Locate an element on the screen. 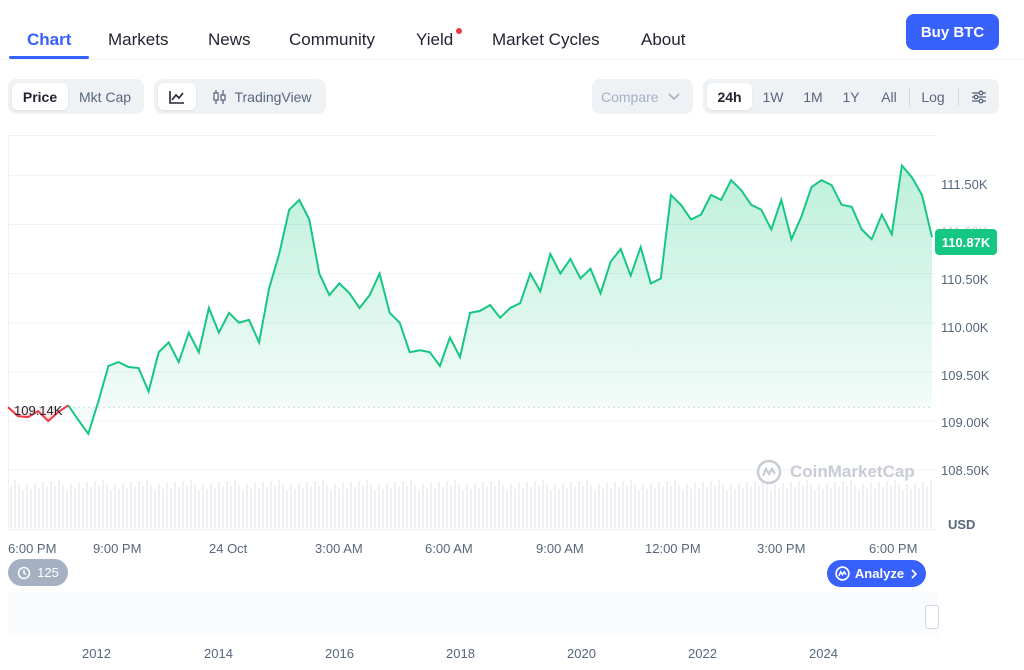 The image size is (1024, 670). tab-yield: Yield is located at coordinates (435, 39).